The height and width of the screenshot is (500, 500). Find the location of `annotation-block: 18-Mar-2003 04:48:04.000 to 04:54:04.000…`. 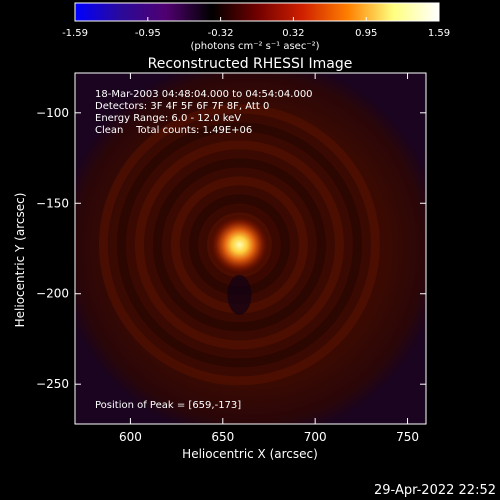

annotation-block: 18-Mar-2003 04:48:04.000 to 04:54:04.000… is located at coordinates (204, 112).